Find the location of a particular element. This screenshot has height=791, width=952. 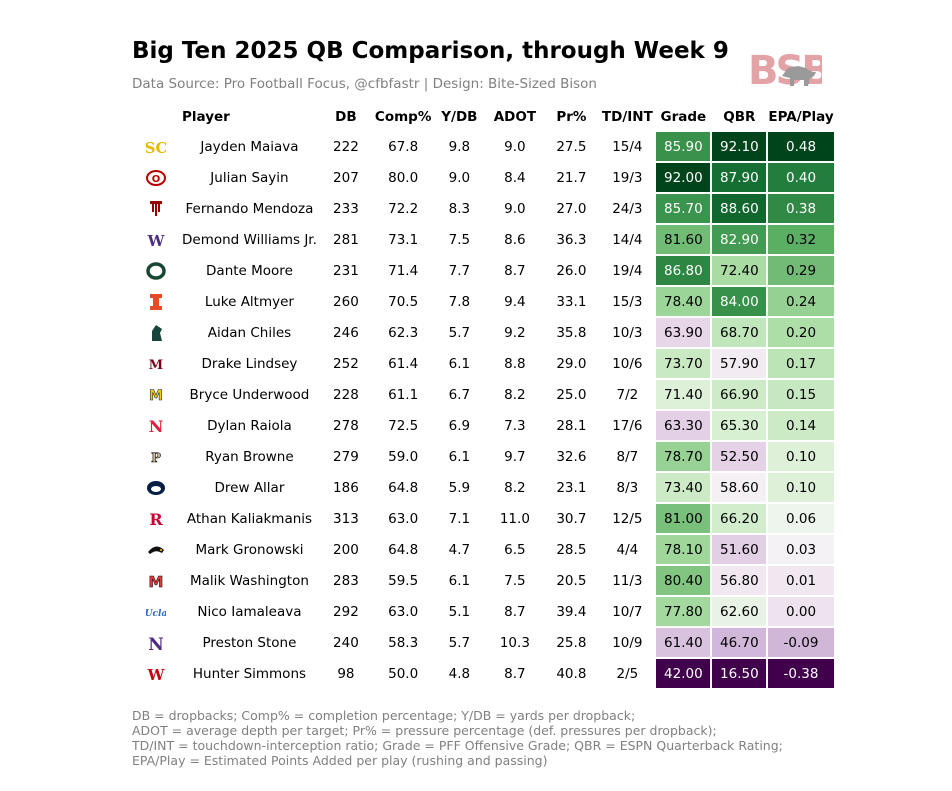

adot-value: 8.8 is located at coordinates (515, 363).